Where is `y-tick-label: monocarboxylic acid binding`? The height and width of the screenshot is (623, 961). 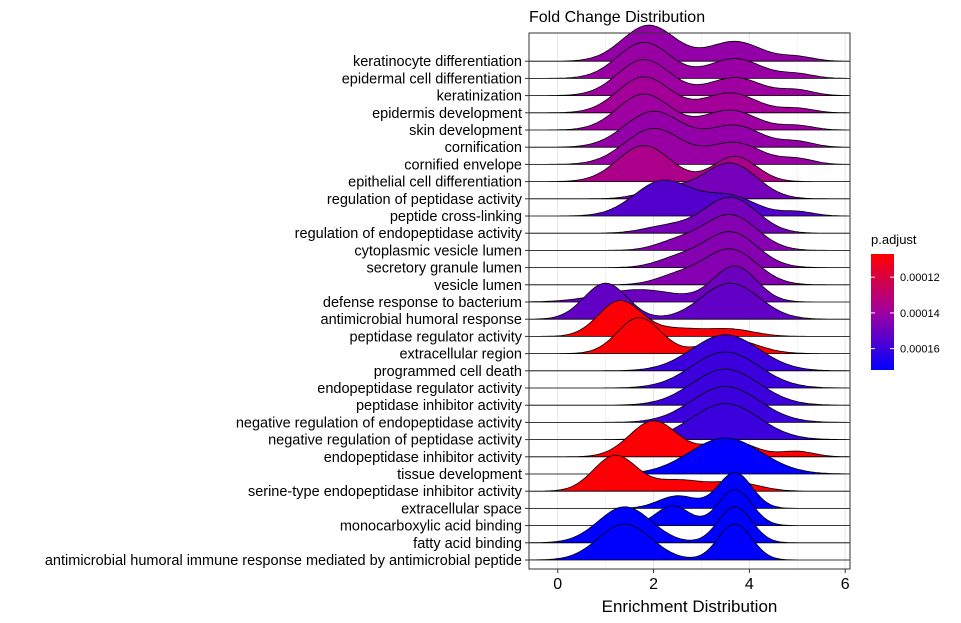 y-tick-label: monocarboxylic acid binding is located at coordinates (431, 527).